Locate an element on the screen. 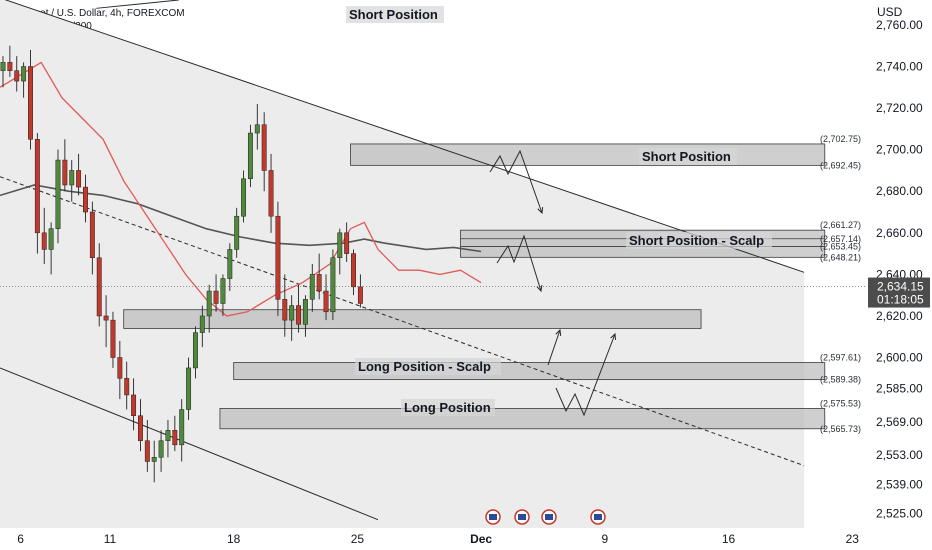 This screenshot has height=550, width=932. zone-mid-label: (2,657.14) is located at coordinates (840, 239).